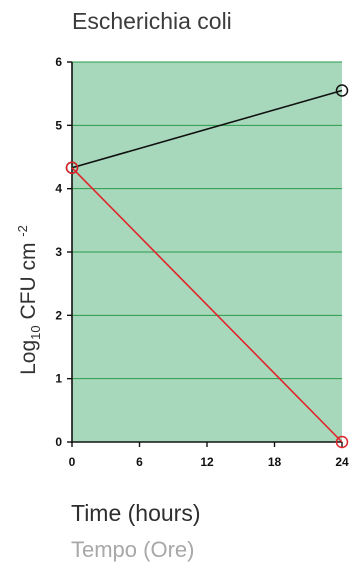 The height and width of the screenshot is (572, 350). I want to click on y-tick-label-6: 6, so click(58, 62).